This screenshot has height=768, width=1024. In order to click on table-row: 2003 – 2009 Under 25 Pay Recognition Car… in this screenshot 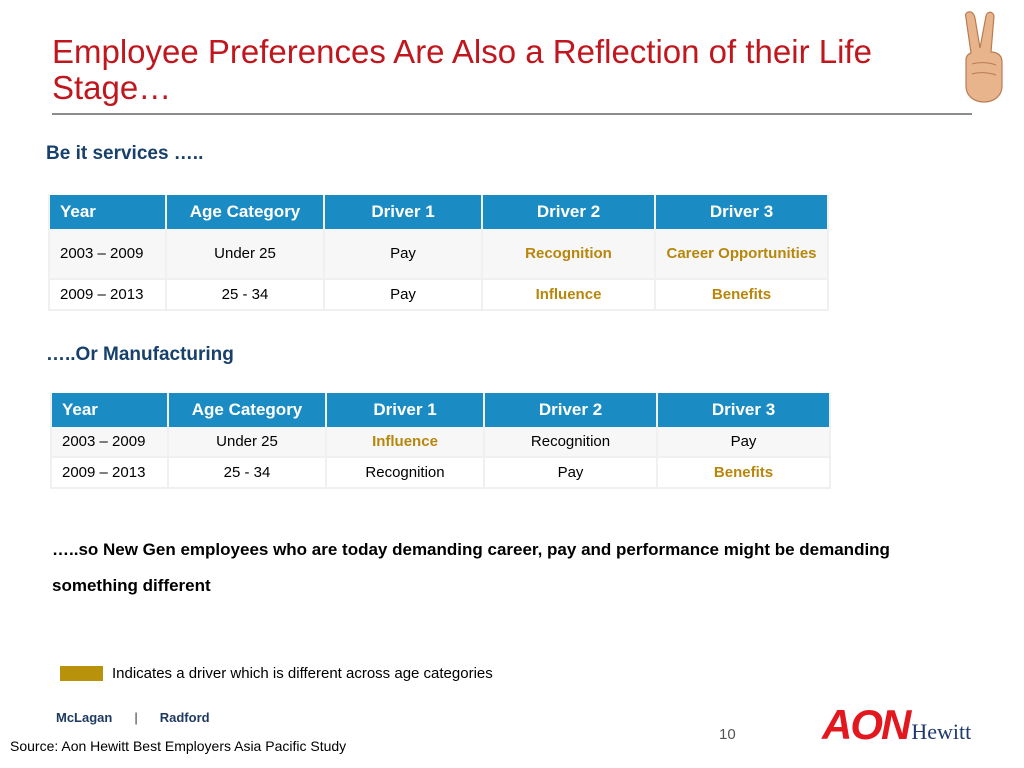, I will do `click(438, 254)`.